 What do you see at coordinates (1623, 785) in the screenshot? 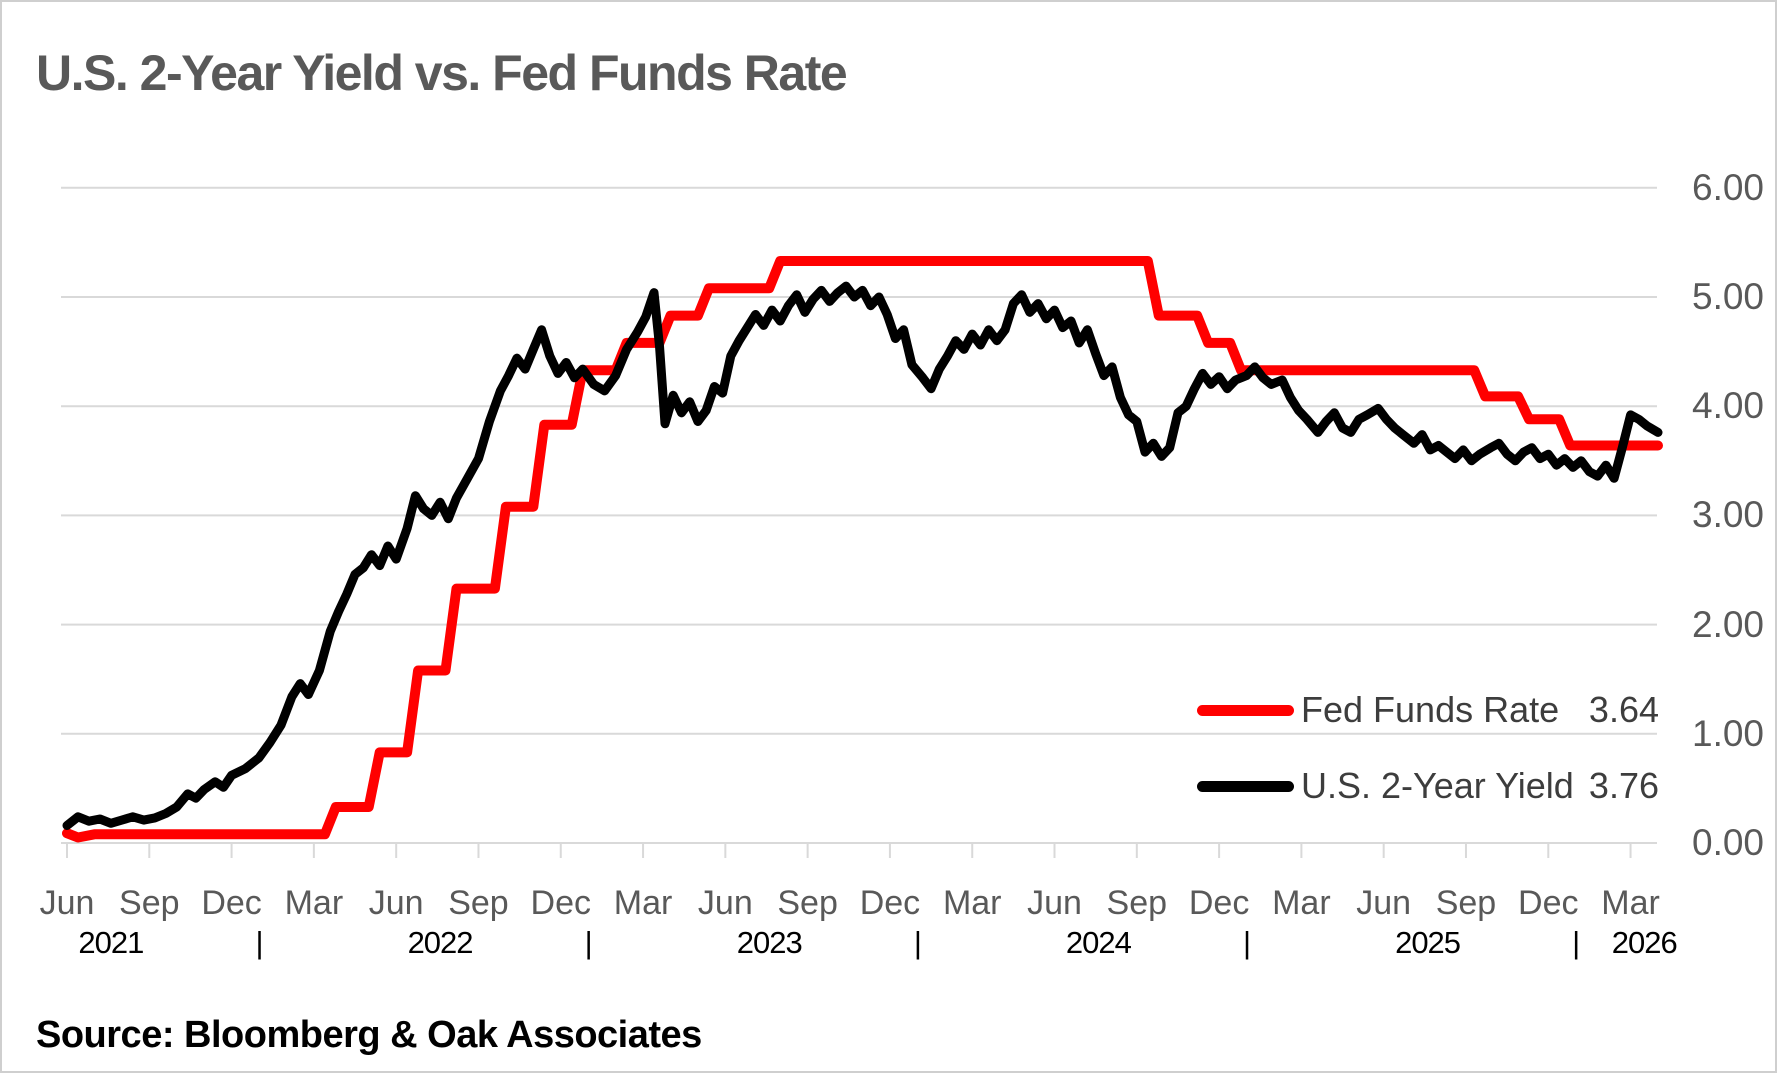
I see `legend-value: 3.76` at bounding box center [1623, 785].